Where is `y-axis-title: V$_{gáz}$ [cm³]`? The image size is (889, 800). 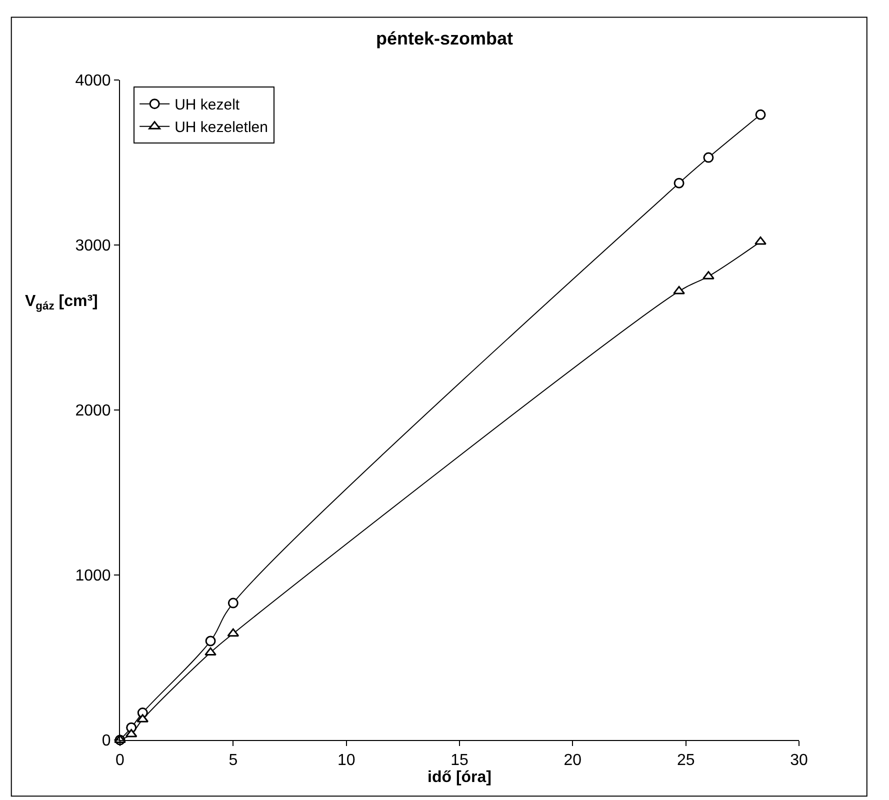 y-axis-title: V$_{gáz}$ [cm³] is located at coordinates (61, 302).